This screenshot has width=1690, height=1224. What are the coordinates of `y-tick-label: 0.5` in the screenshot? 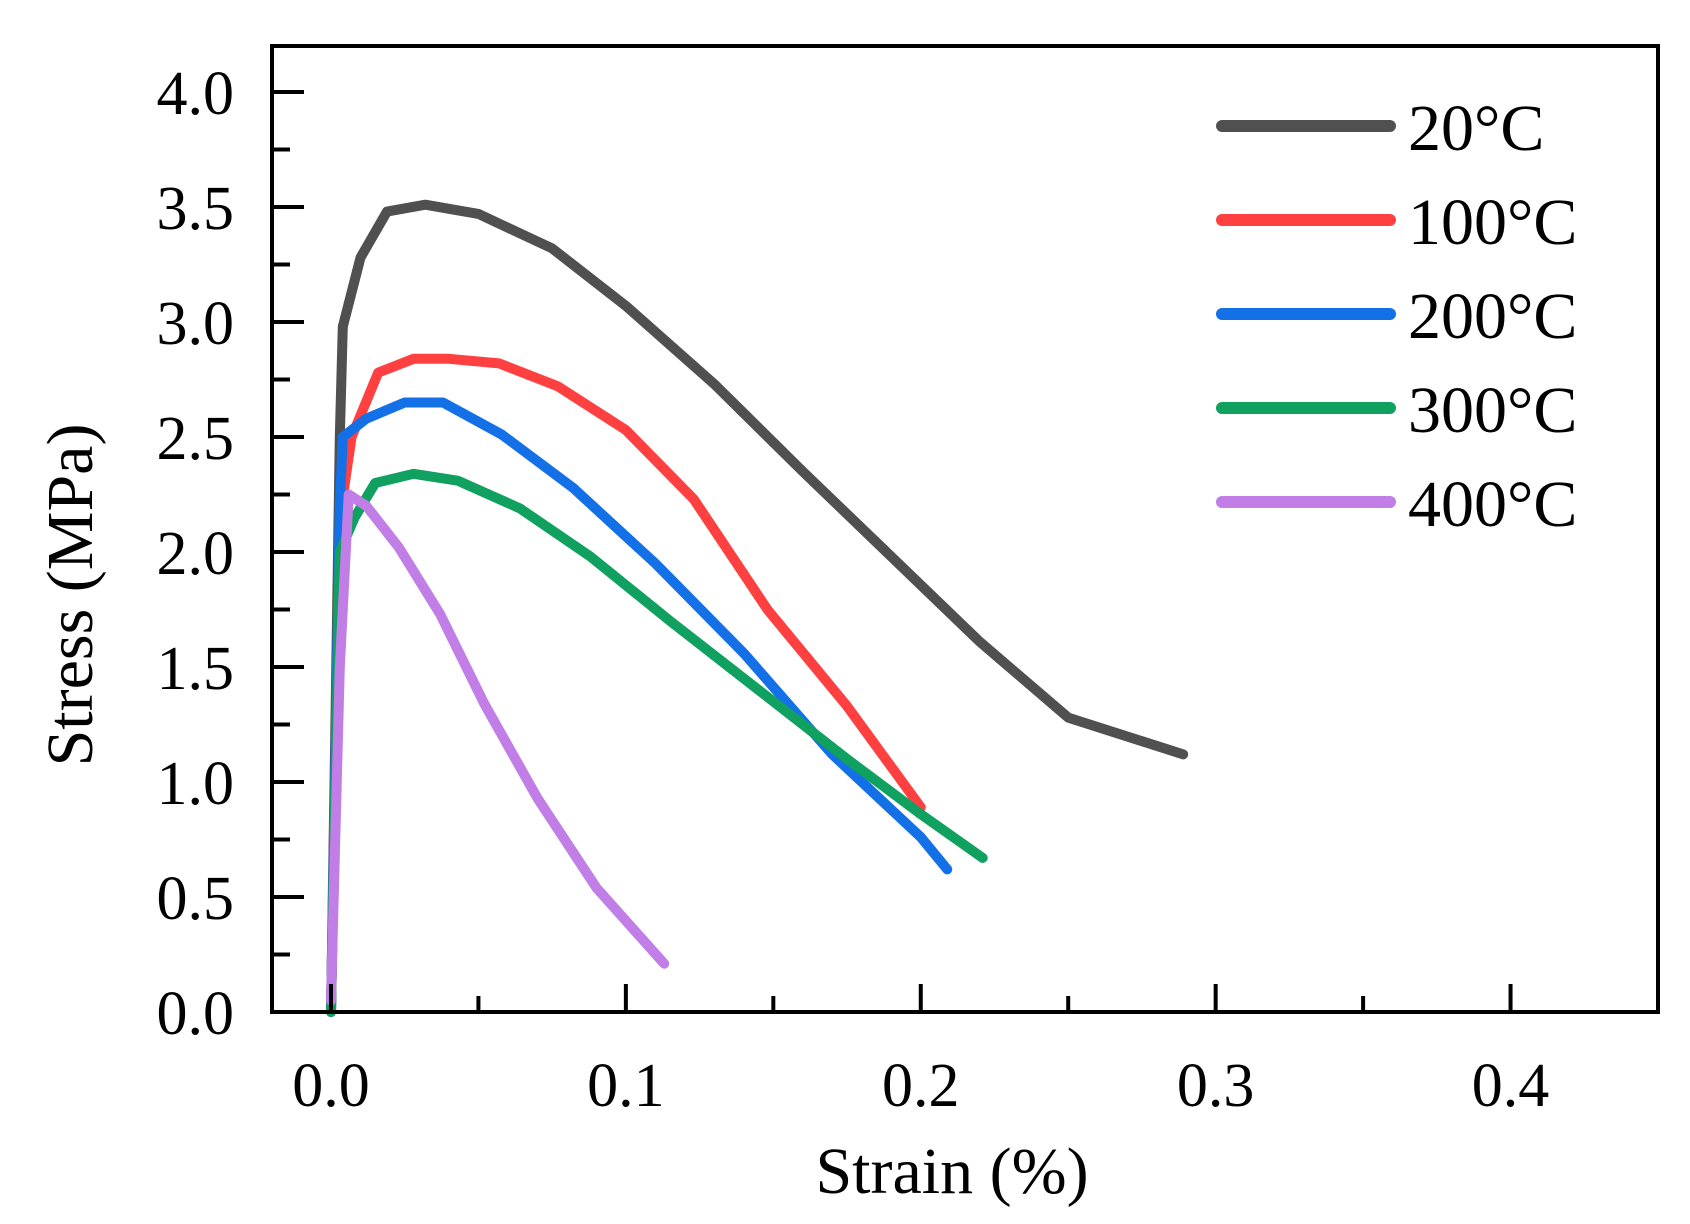 It's located at (196, 899).